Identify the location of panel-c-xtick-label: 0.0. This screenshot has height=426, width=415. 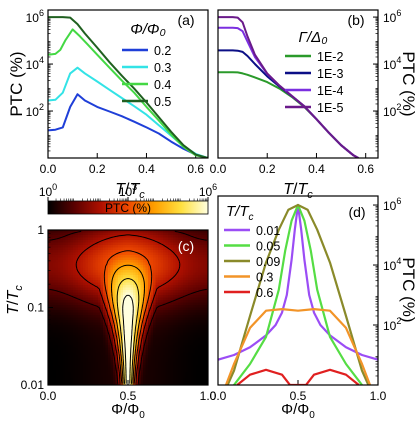
(48, 396).